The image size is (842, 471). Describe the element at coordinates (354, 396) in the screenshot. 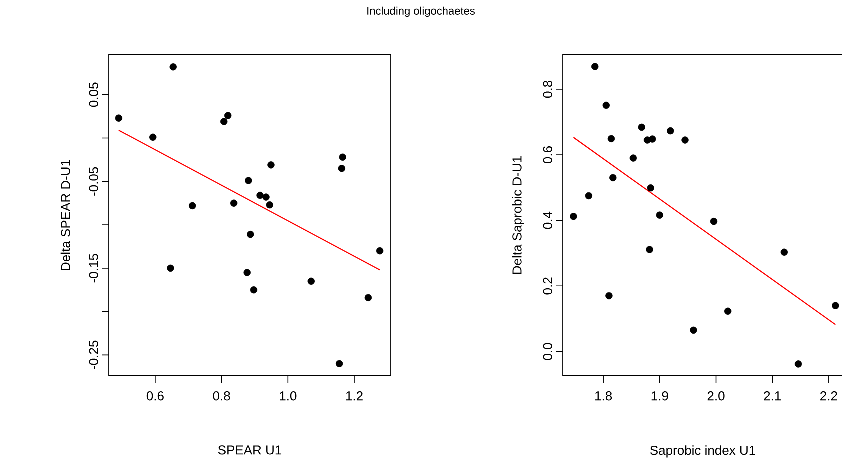

I see `x-tick-label: 1.2` at that location.